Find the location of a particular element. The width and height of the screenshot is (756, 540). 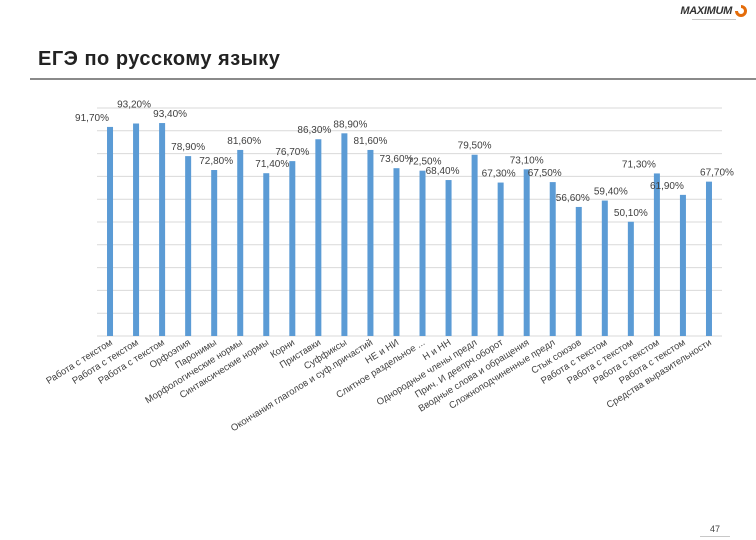

bar-value-label: 93,20% is located at coordinates (134, 105).